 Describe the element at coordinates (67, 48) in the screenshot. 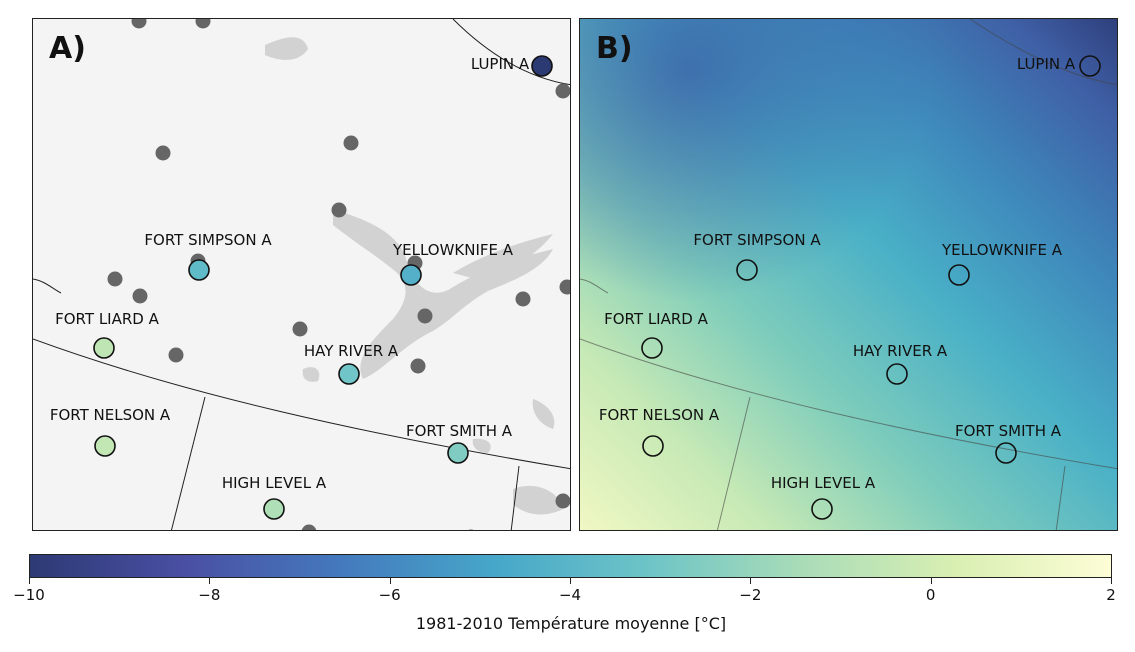

I see `panel-a-letter: A)` at that location.